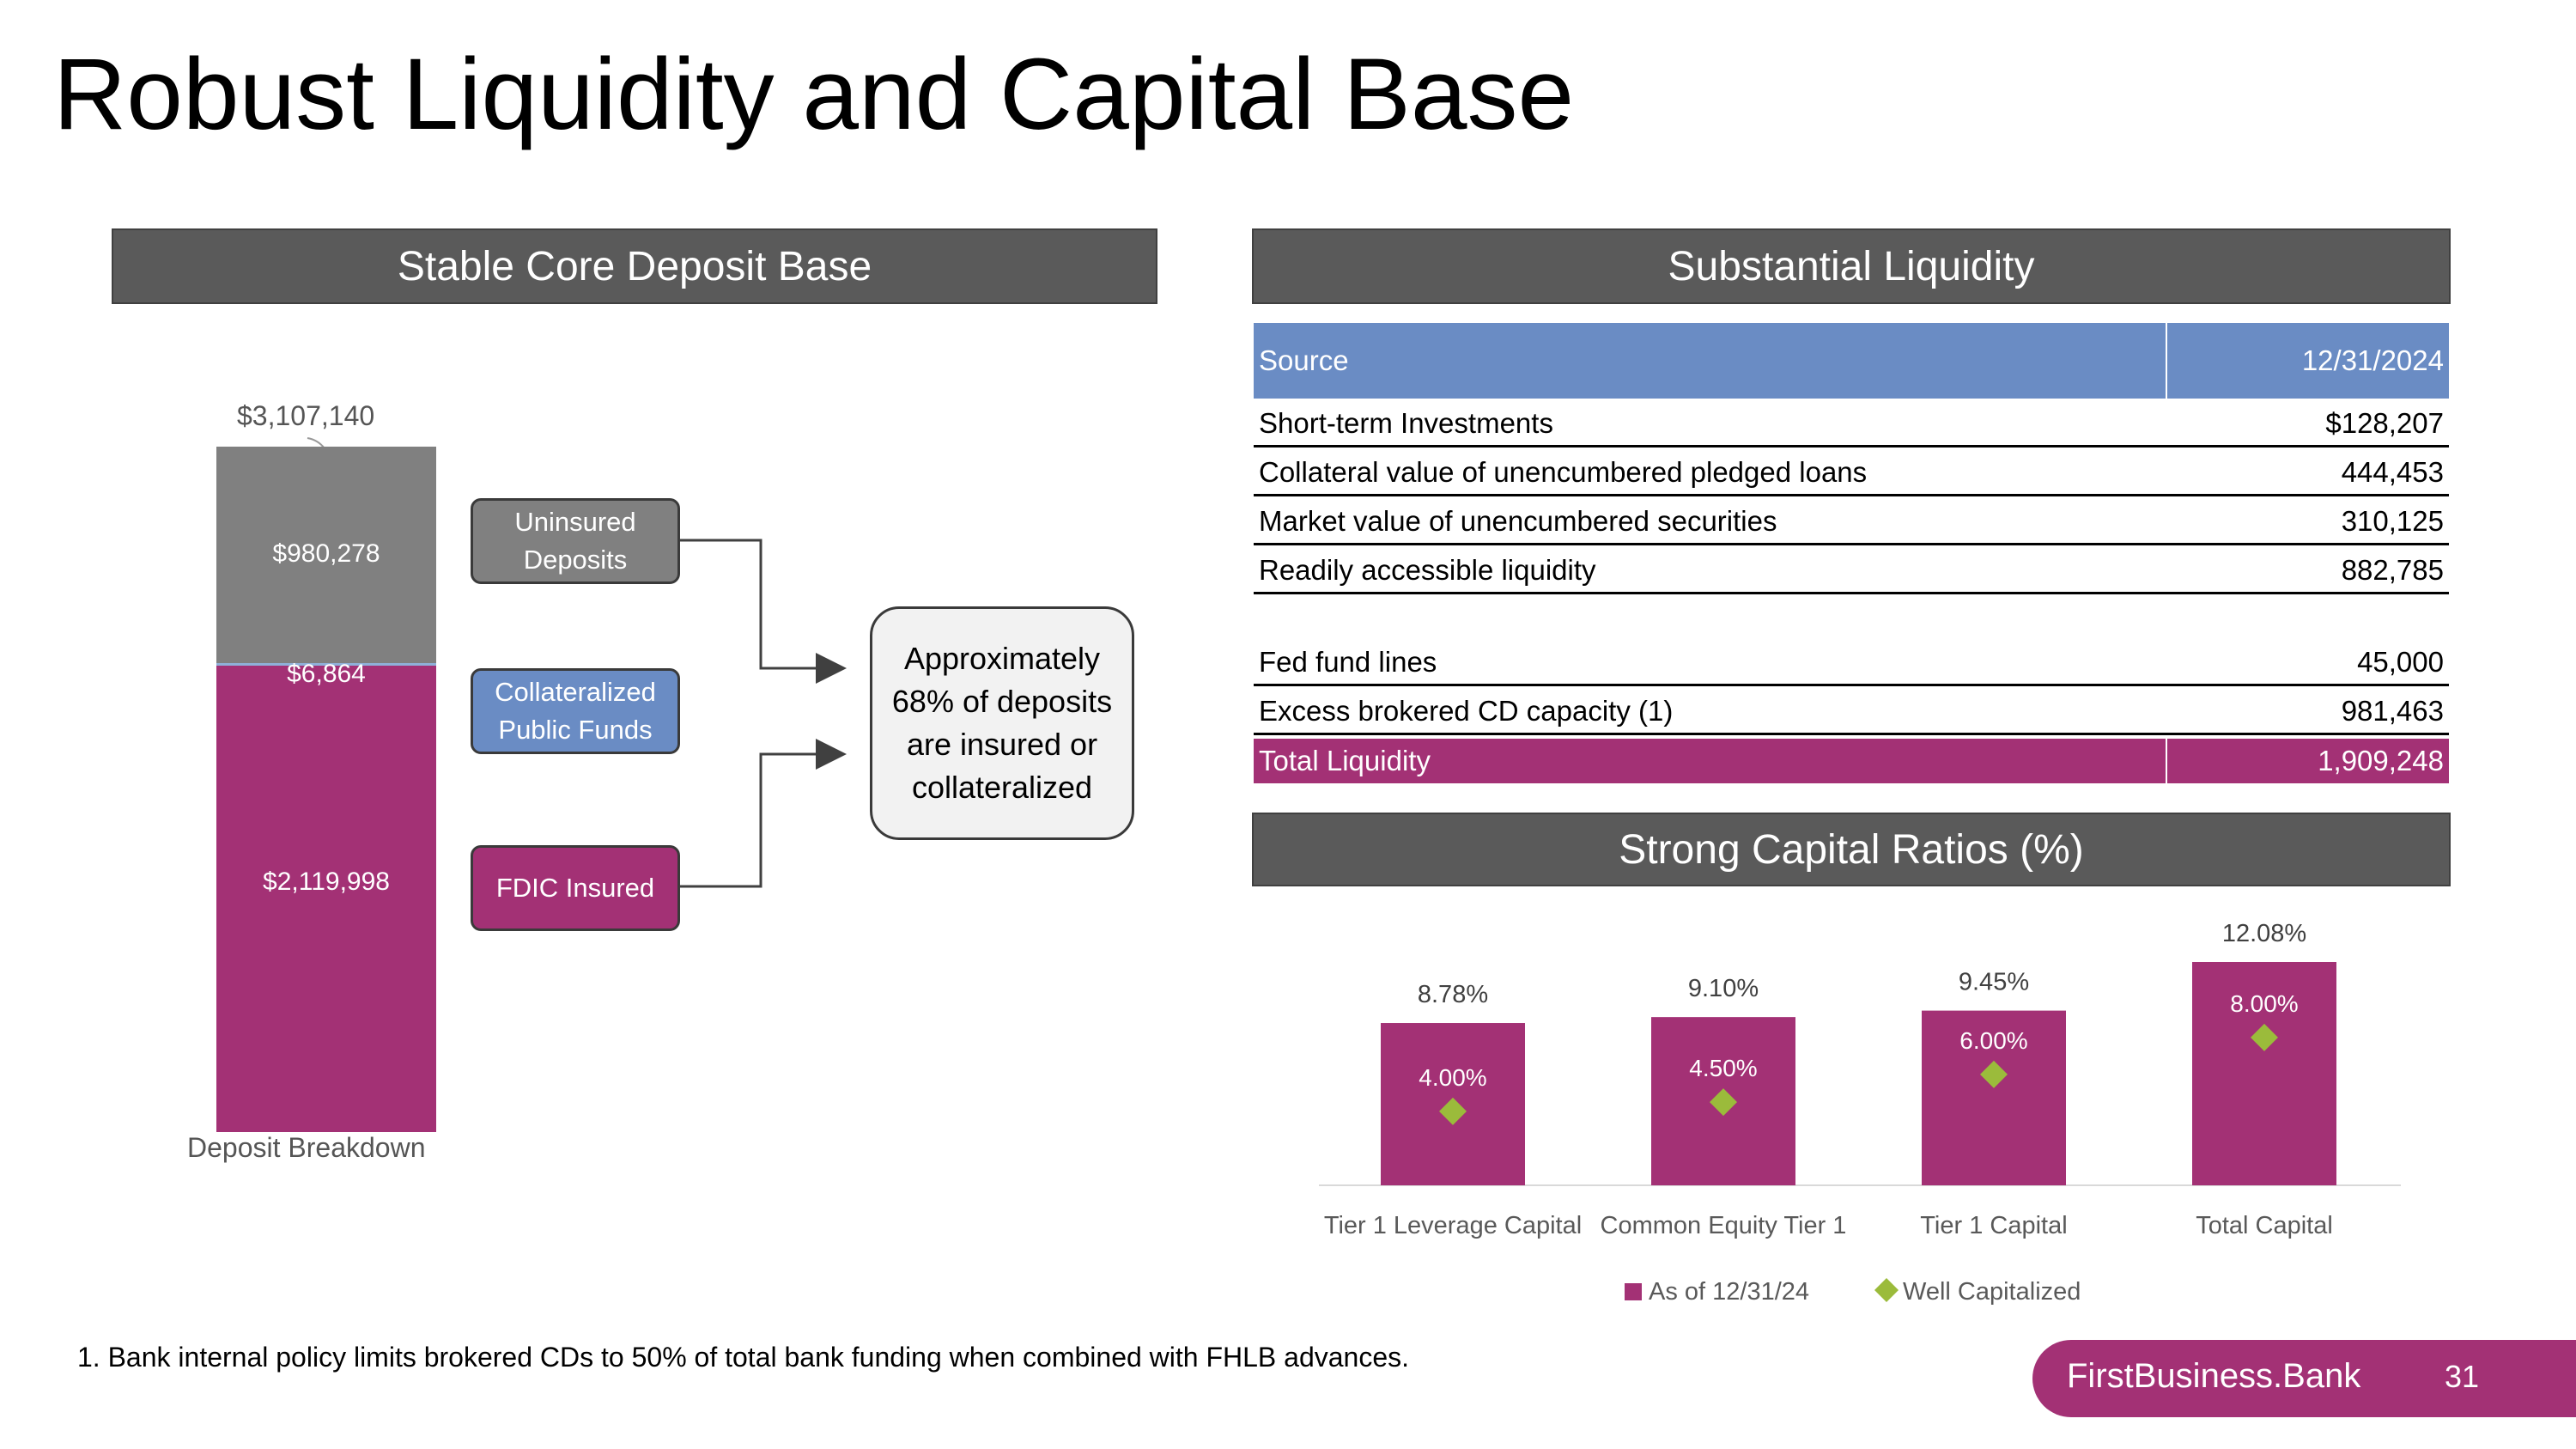 The image size is (2576, 1449). I want to click on row-value: 310,125, so click(2392, 521).